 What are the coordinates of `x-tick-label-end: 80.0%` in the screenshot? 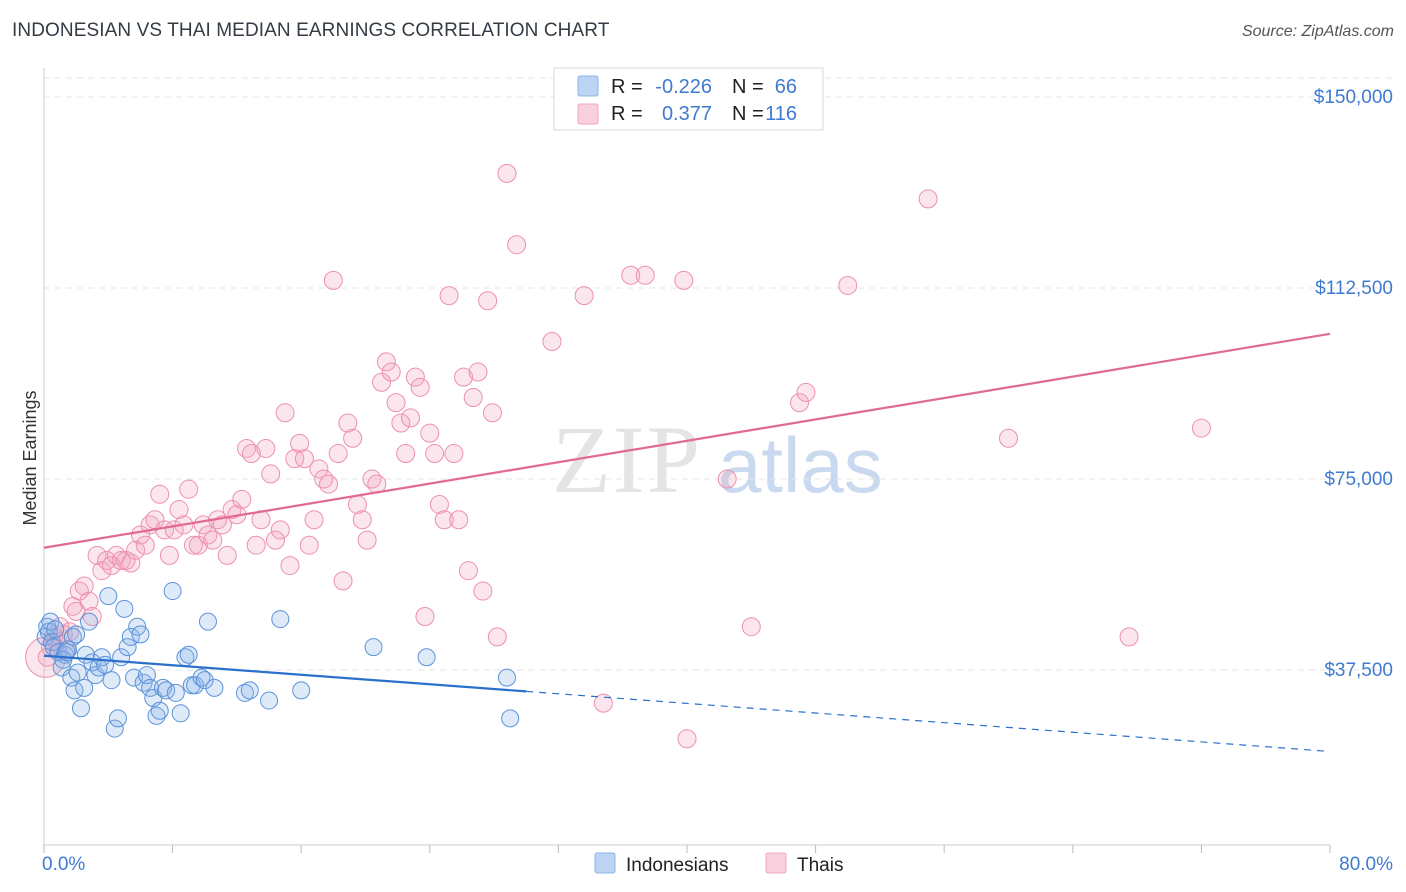 It's located at (1366, 864).